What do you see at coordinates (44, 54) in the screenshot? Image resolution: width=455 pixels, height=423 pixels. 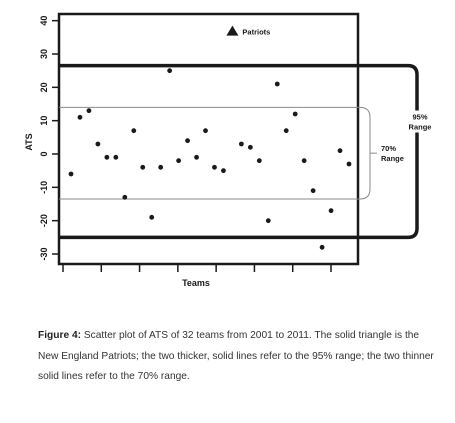 I see `y-tick-label: 30` at bounding box center [44, 54].